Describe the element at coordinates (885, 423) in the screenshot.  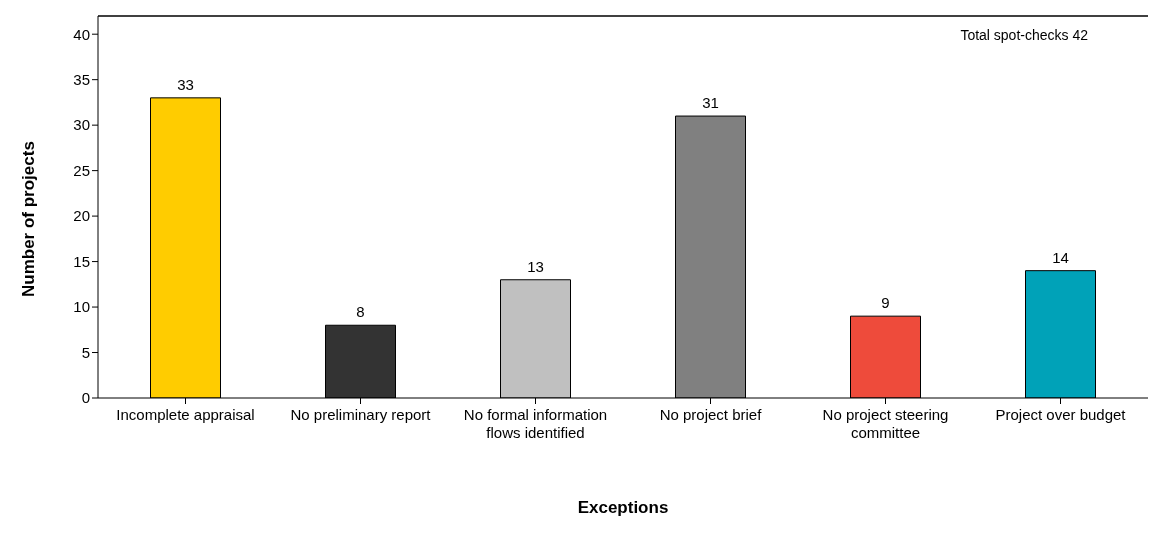
I see `x-tick-label: No project steering committee` at that location.